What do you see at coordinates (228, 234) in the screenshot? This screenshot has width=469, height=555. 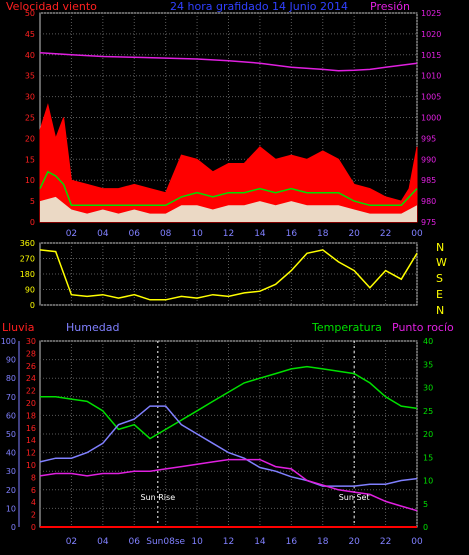 I see `wind-x-tick: 12` at bounding box center [228, 234].